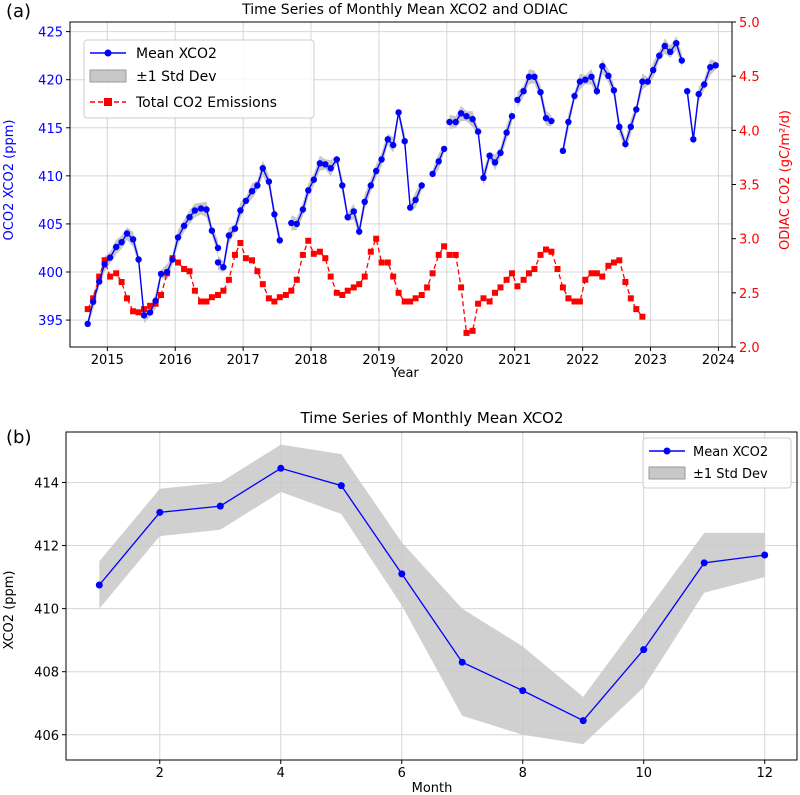  I want to click on tick-label-a-yr-6: 5.0, so click(749, 23).